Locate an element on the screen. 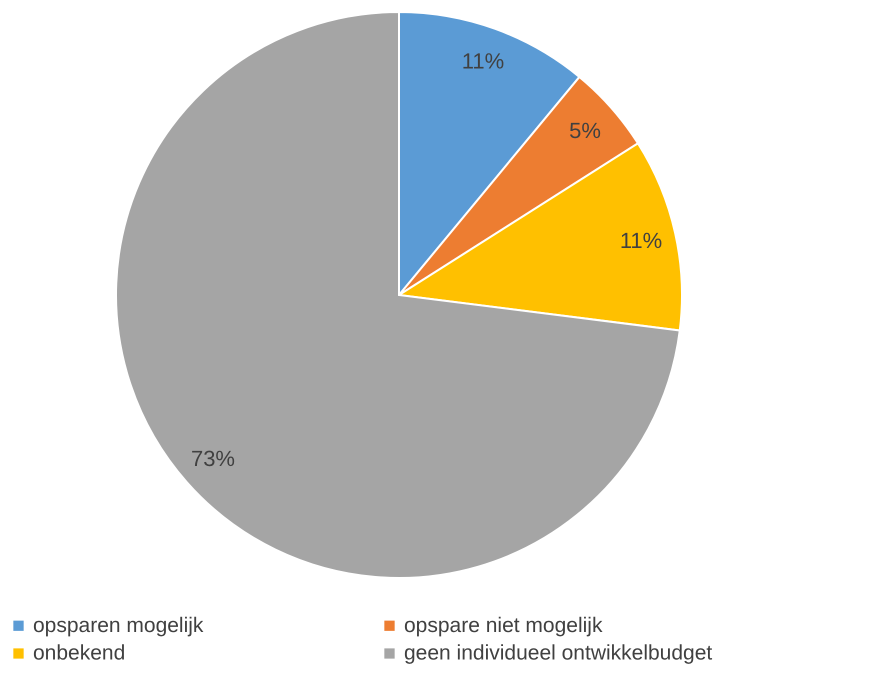 The height and width of the screenshot is (684, 872). data-label: 5% is located at coordinates (585, 130).